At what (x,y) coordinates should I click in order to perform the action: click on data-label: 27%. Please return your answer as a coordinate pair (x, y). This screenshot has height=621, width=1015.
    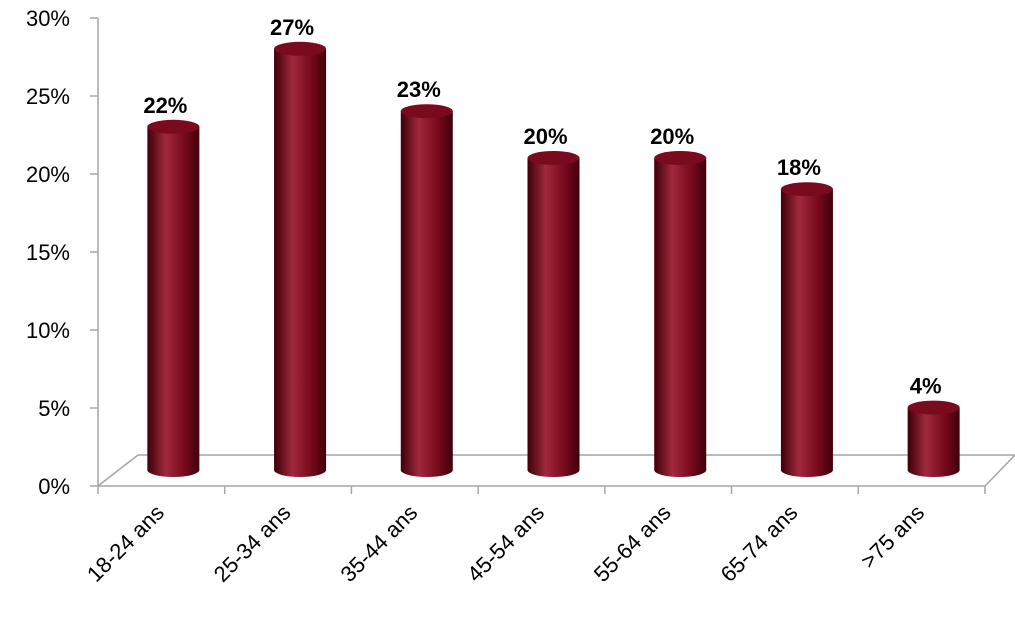
    Looking at the image, I should click on (292, 27).